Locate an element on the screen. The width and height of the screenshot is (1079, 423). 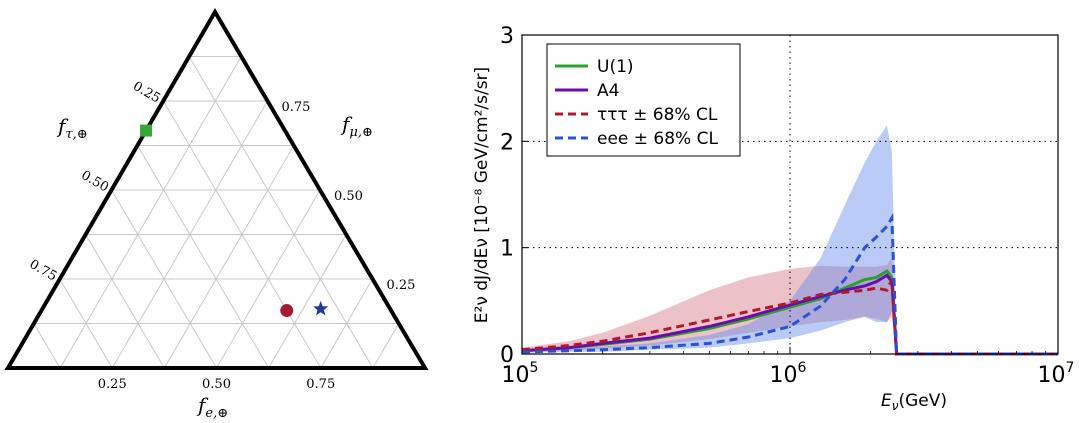
point-square-marker is located at coordinates (146, 130).